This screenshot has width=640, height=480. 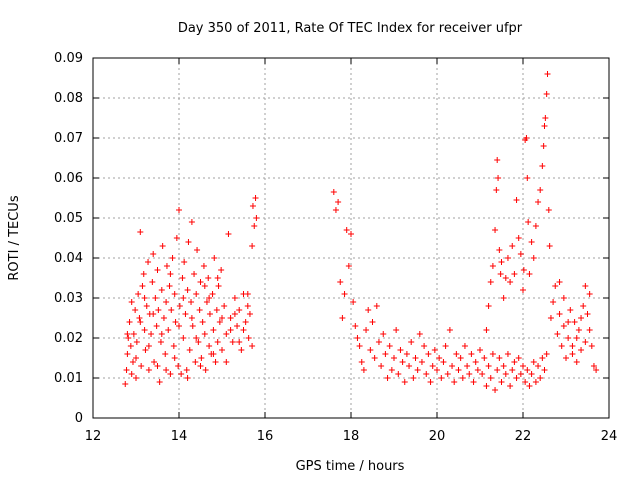 I want to click on x-axis-label: GPS time / hours, so click(x=350, y=466).